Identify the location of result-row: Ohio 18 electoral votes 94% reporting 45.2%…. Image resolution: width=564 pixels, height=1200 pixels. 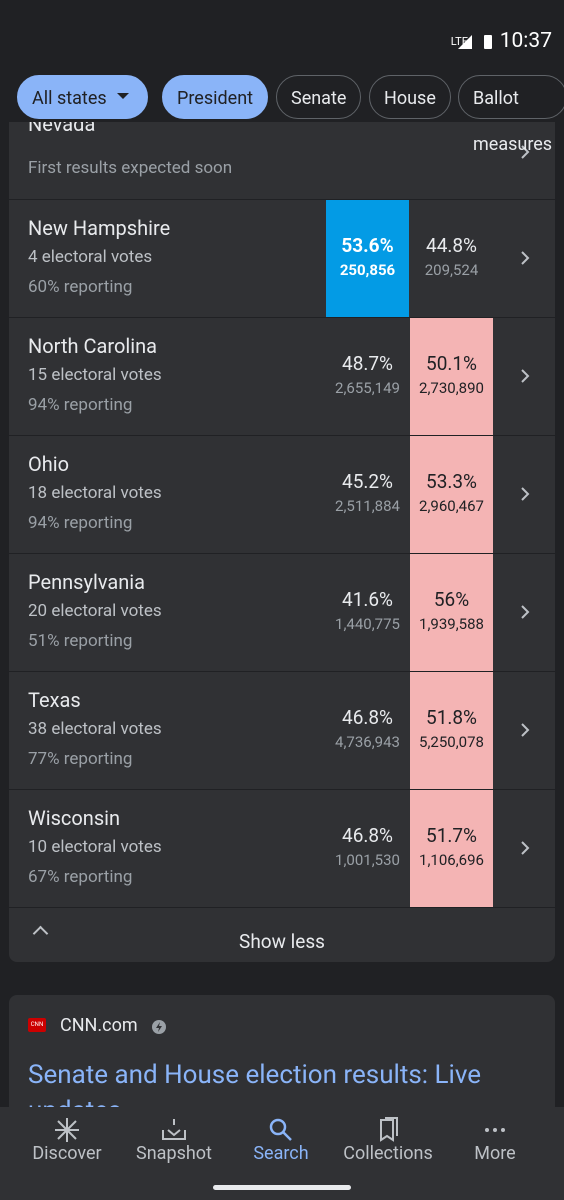
(282, 494).